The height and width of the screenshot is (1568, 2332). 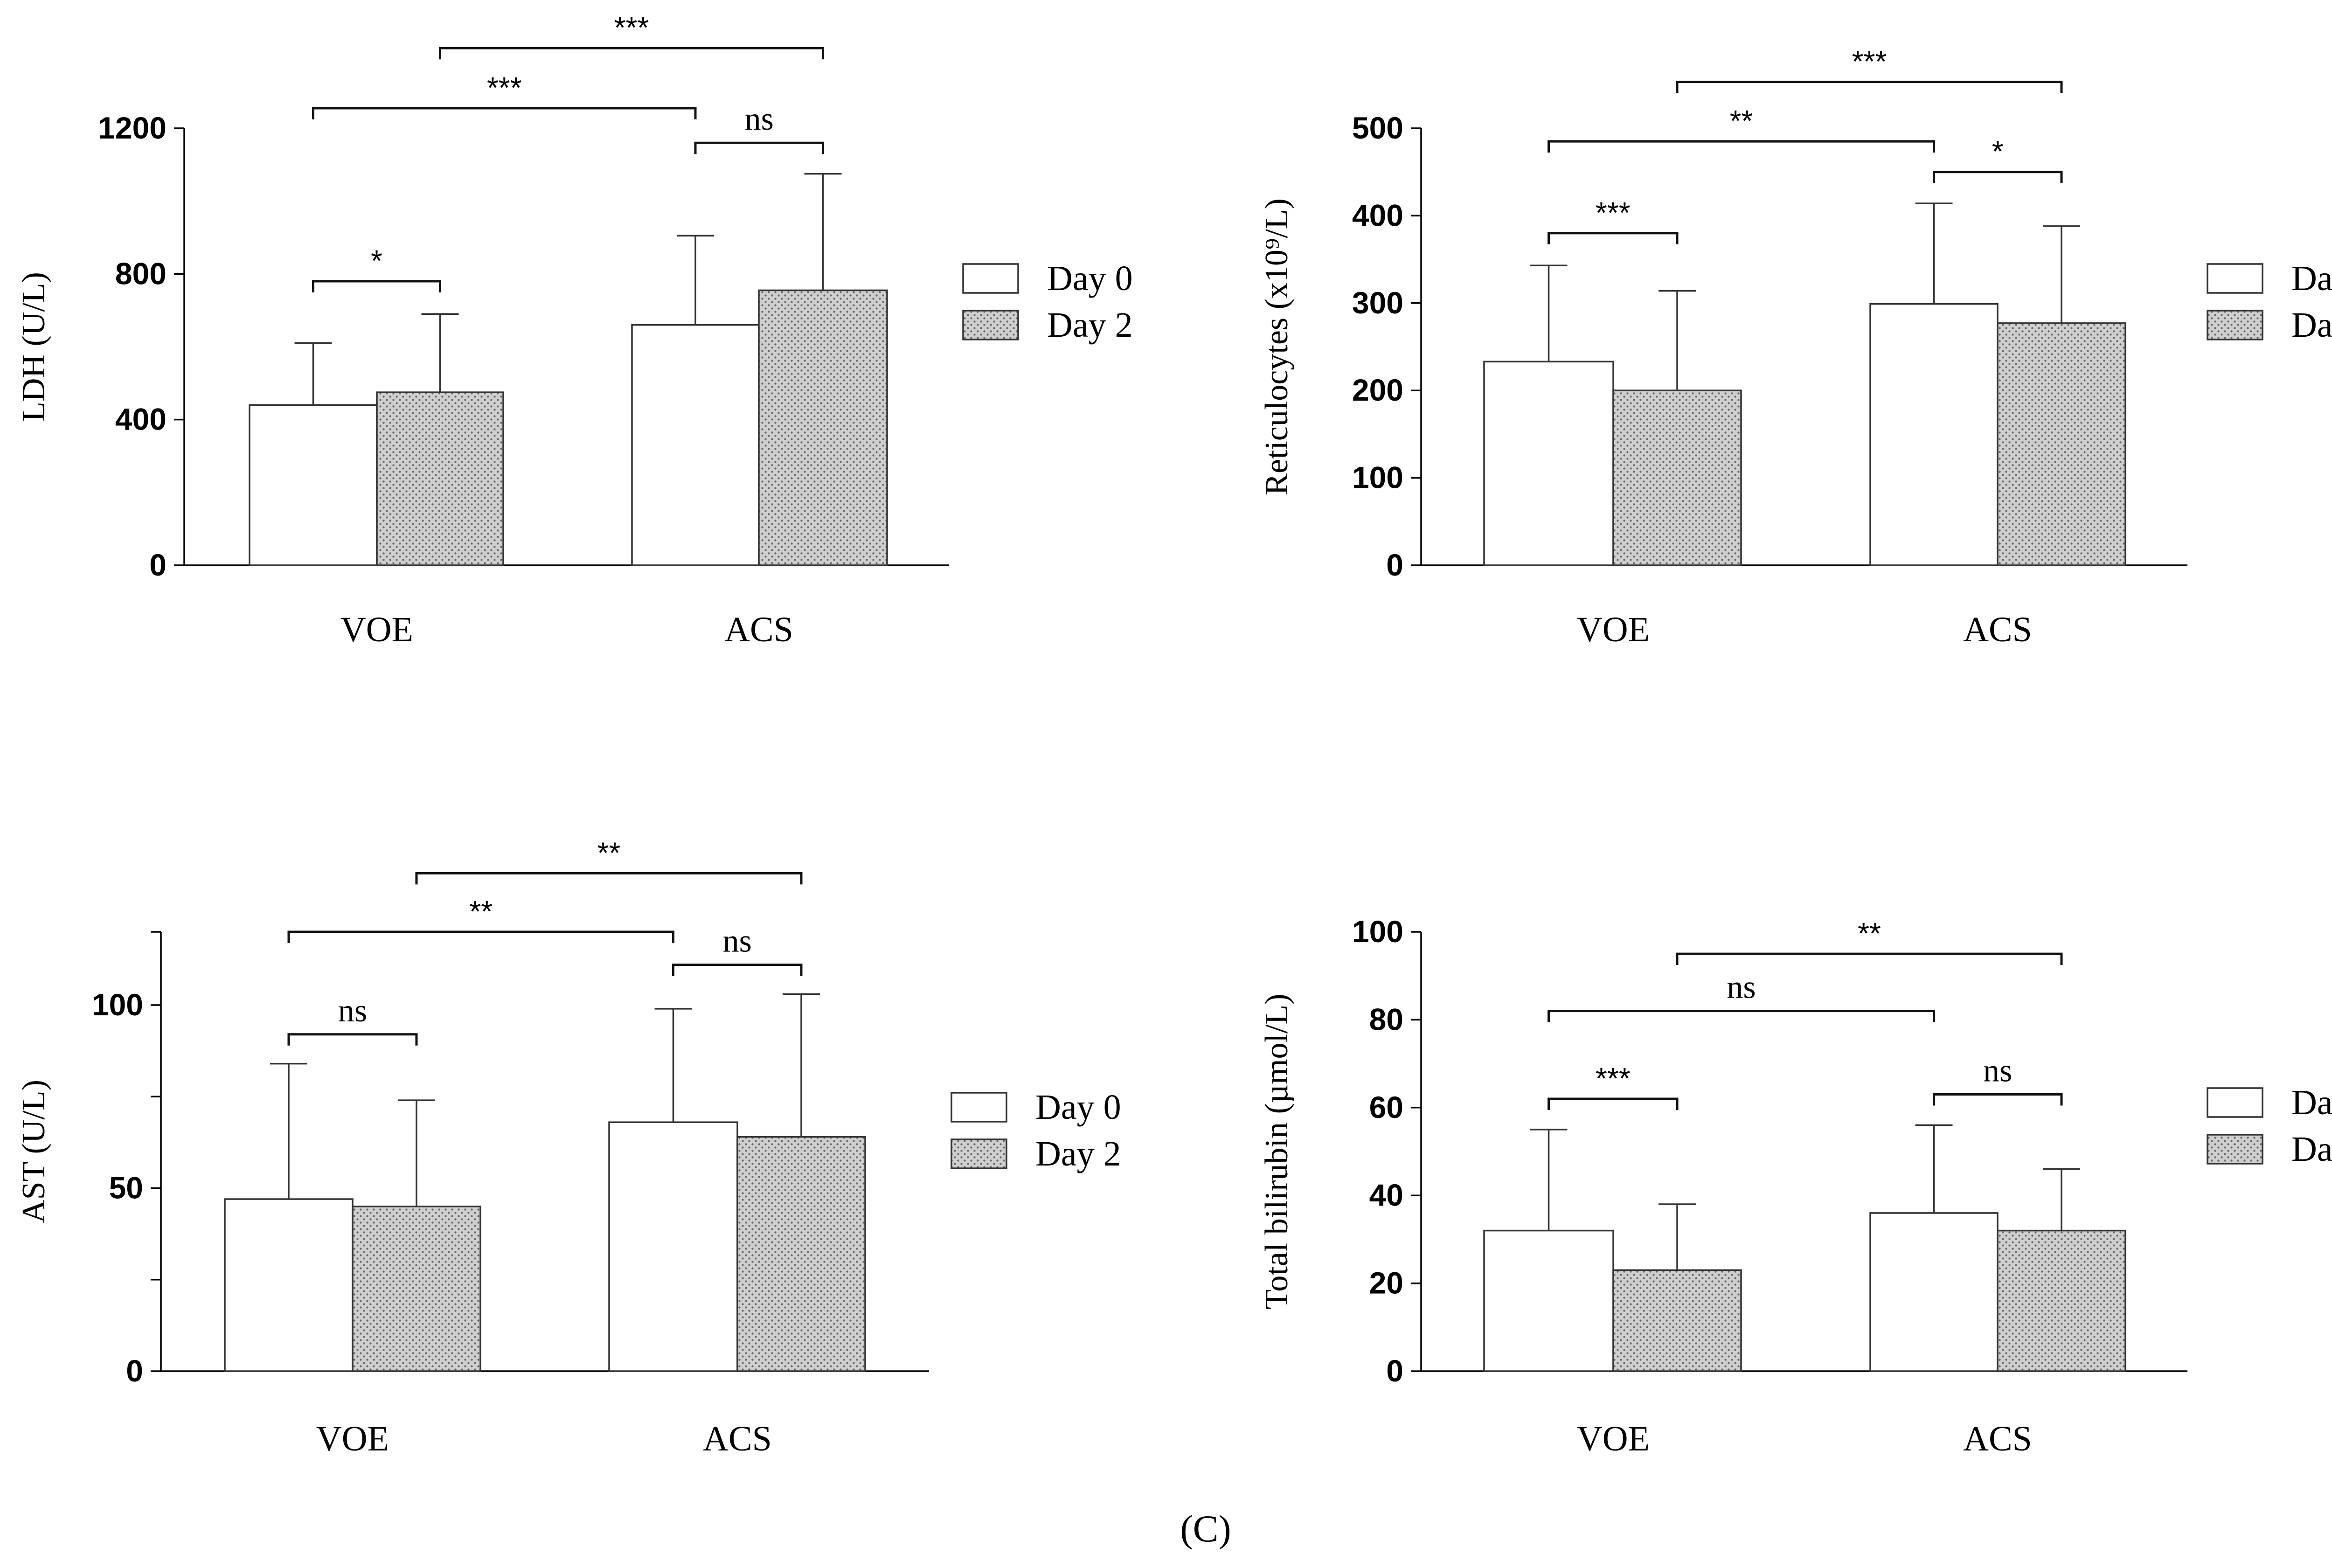 I want to click on y-tick-label: 50, so click(x=126, y=1188).